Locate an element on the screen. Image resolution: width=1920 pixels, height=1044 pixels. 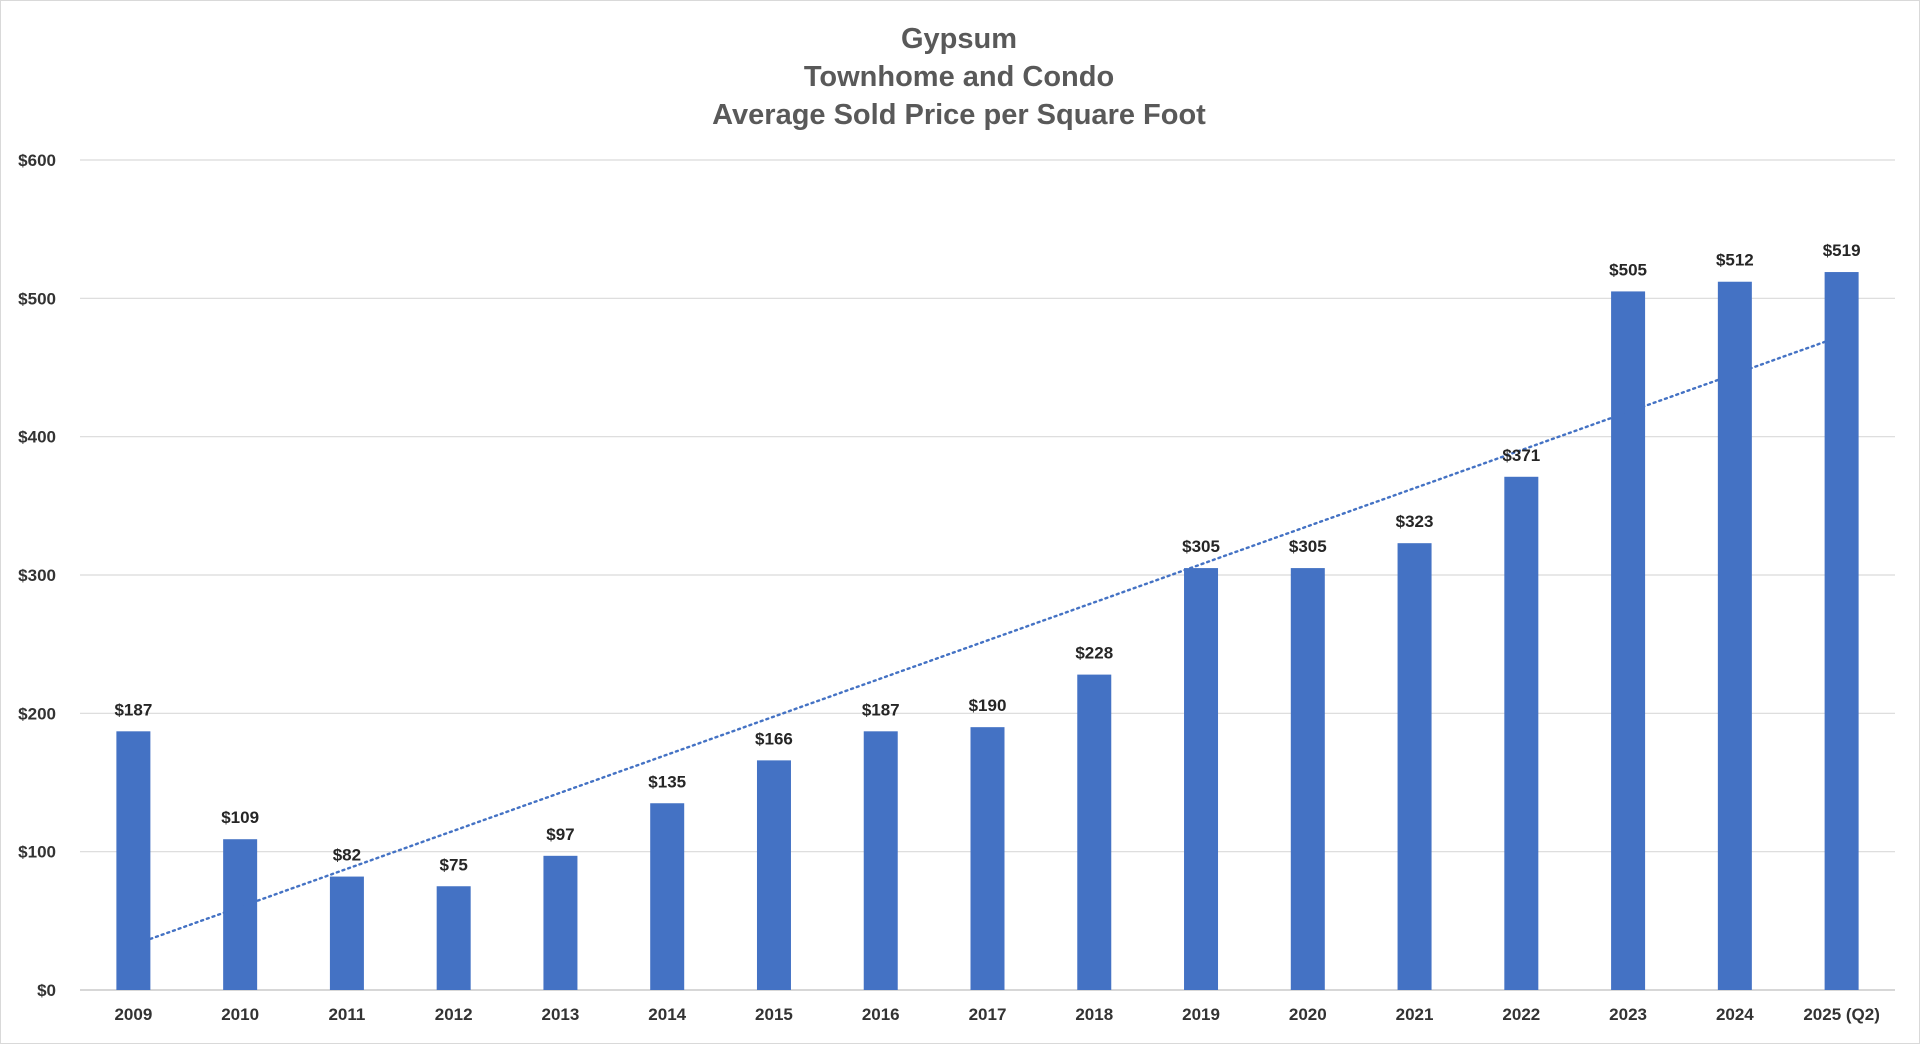
chart-title-line-2: Townhome and Condo is located at coordinates (959, 77).